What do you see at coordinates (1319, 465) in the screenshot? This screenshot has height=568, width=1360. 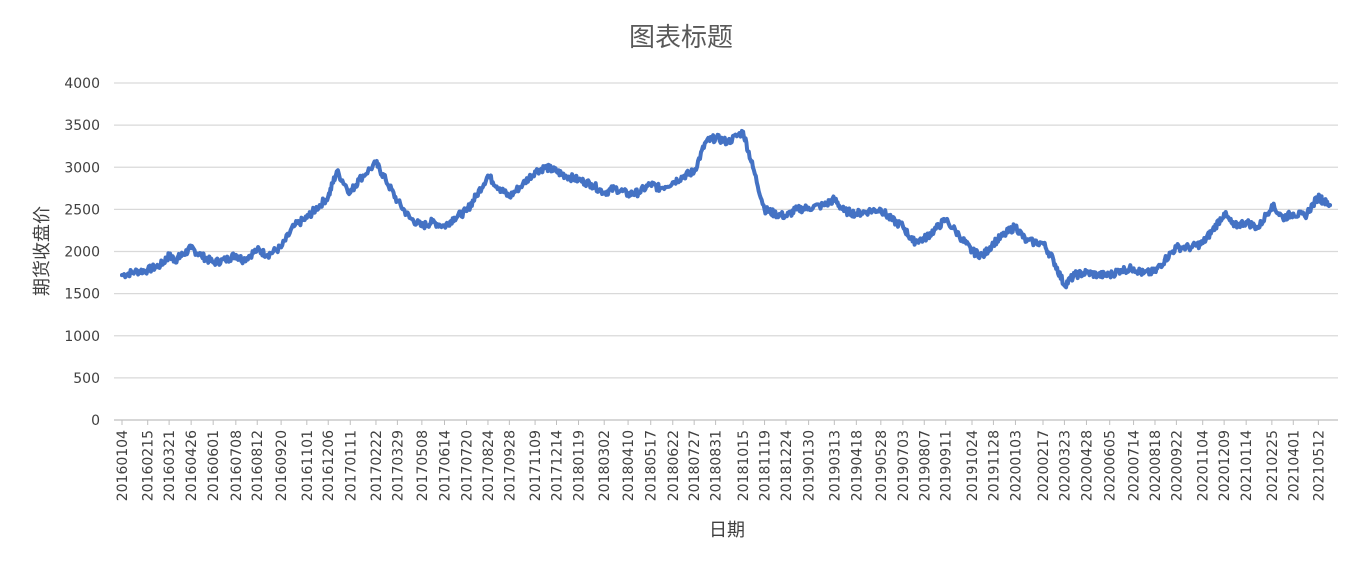 I see `x-tick-label: 20210512` at bounding box center [1319, 465].